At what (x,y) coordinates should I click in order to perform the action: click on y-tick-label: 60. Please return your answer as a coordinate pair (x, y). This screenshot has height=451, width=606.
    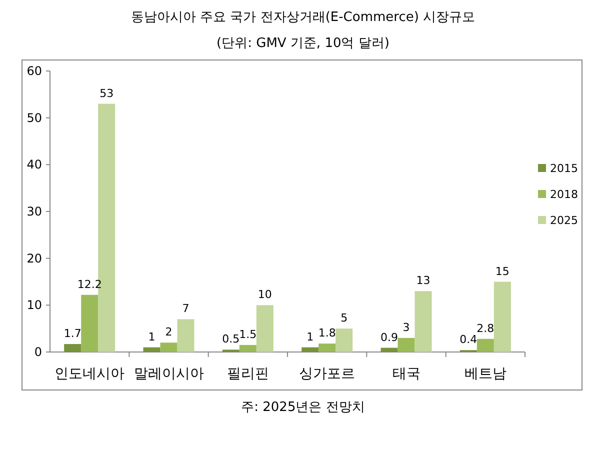
    Looking at the image, I should click on (34, 71).